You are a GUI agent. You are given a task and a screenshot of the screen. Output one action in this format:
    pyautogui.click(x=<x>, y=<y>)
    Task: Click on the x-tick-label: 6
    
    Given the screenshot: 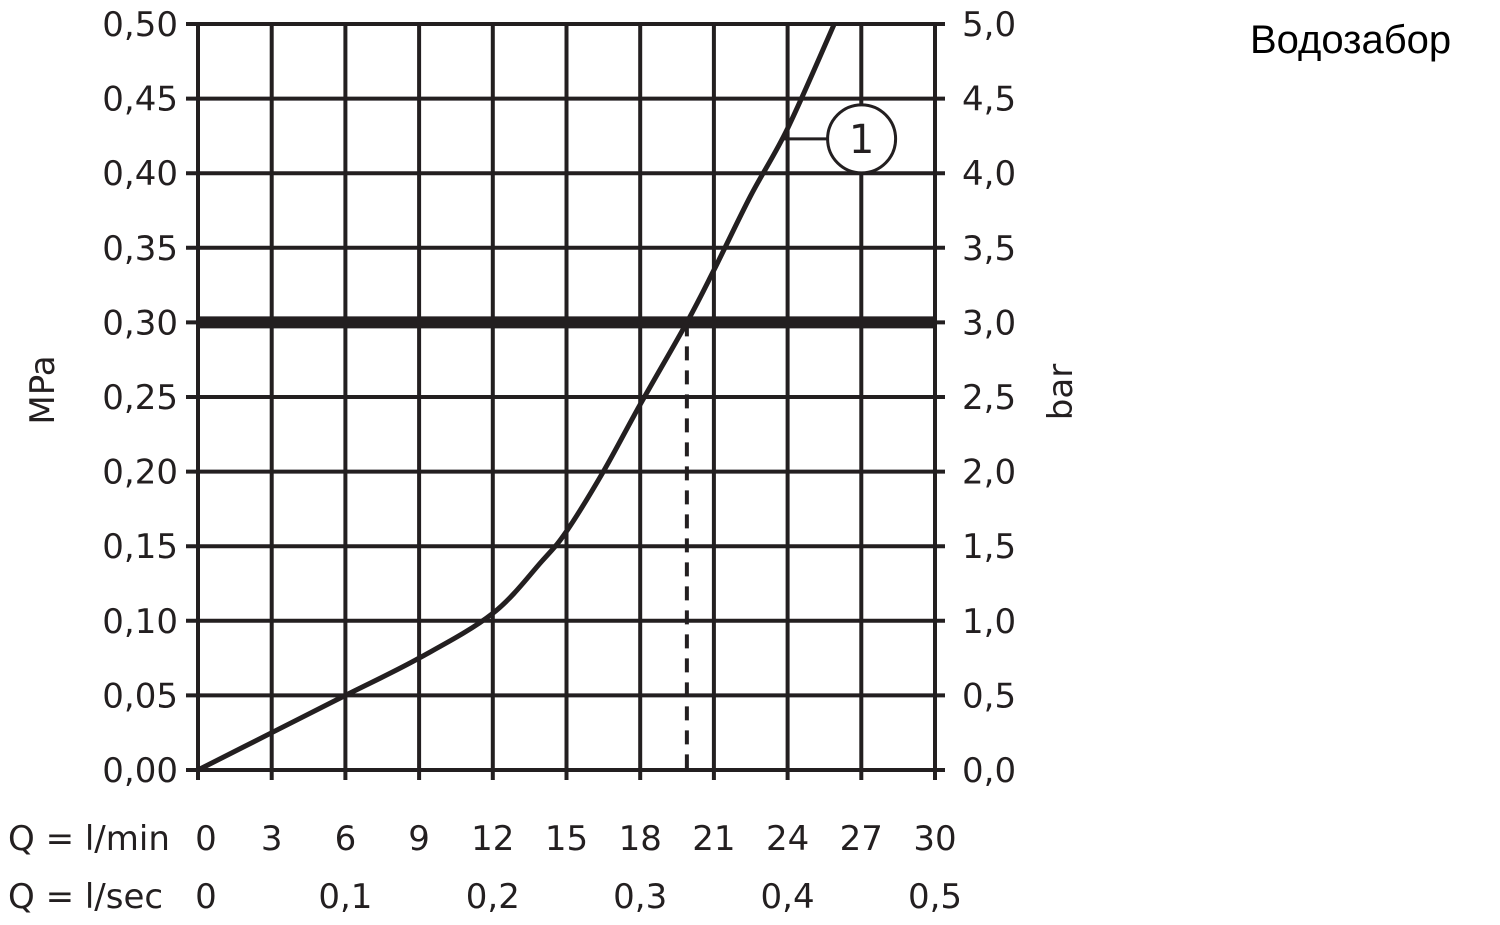 What is the action you would take?
    pyautogui.click(x=346, y=839)
    